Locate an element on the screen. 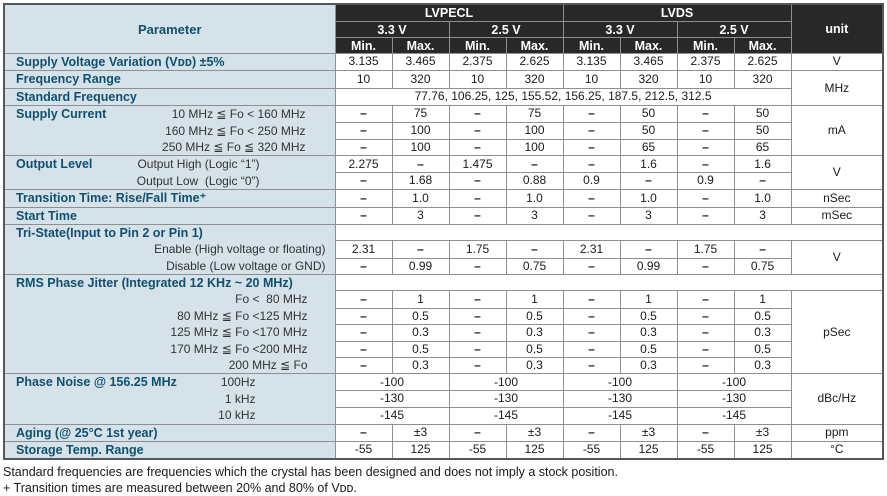 Image resolution: width=887 pixels, height=496 pixels. value-cell: 0.9 is located at coordinates (705, 181).